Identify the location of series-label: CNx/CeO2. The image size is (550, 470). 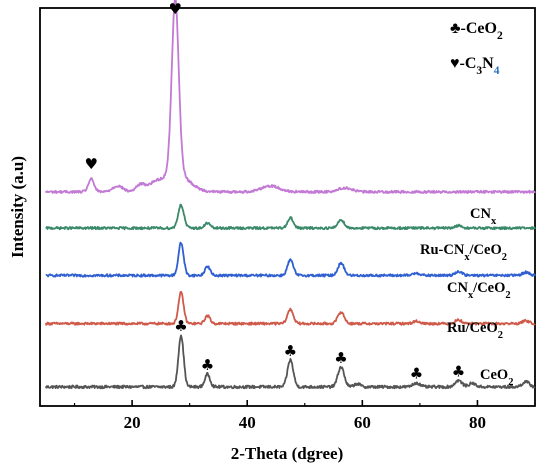
(479, 290).